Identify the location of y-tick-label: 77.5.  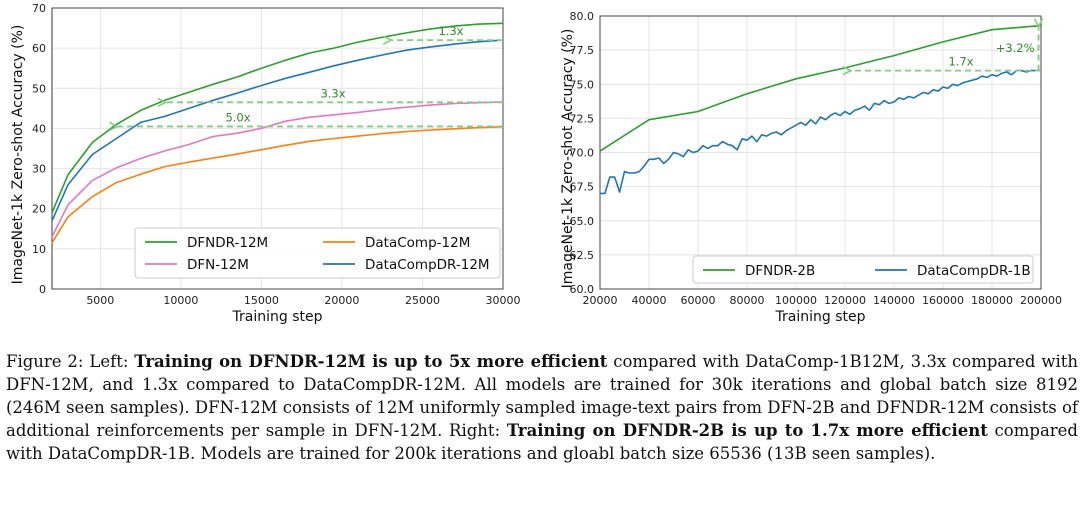
(582, 50).